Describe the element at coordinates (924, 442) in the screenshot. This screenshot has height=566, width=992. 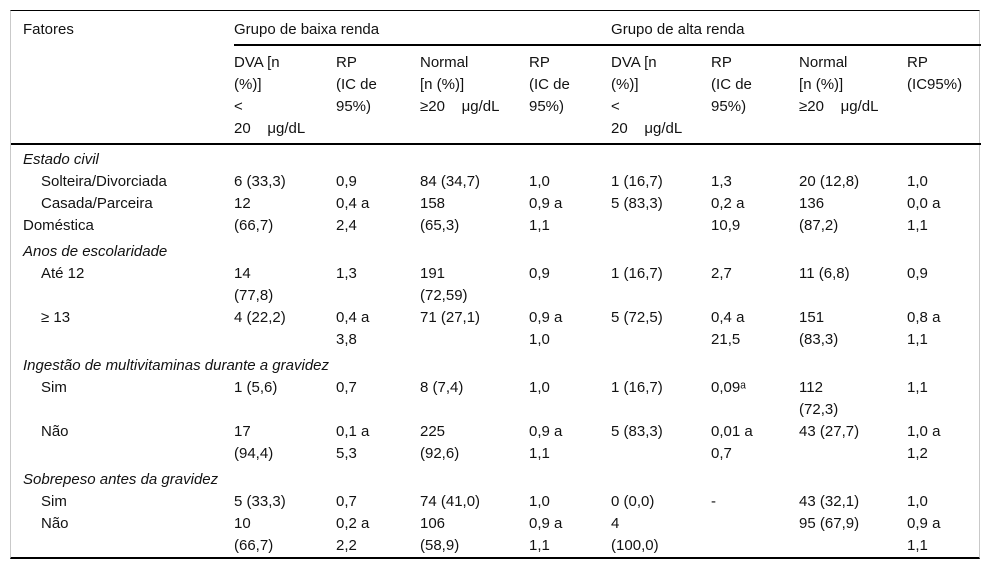
I see `table-cell: 1,0 a 1,2` at that location.